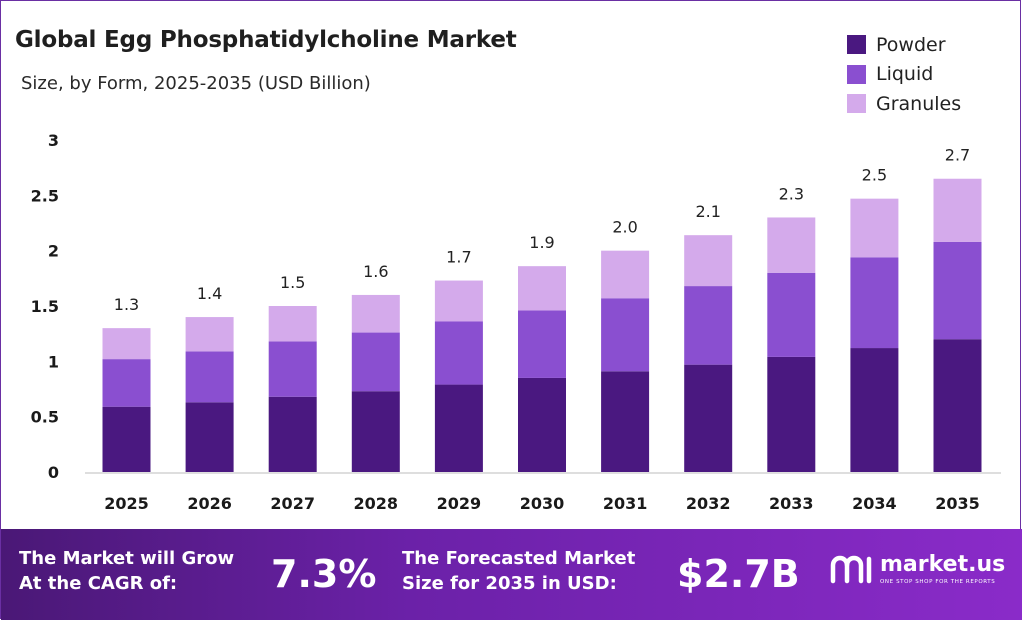 The width and height of the screenshot is (1023, 621). I want to click on brand-tagline: ONE STOP SHOP FOR THE REPORTS, so click(938, 582).